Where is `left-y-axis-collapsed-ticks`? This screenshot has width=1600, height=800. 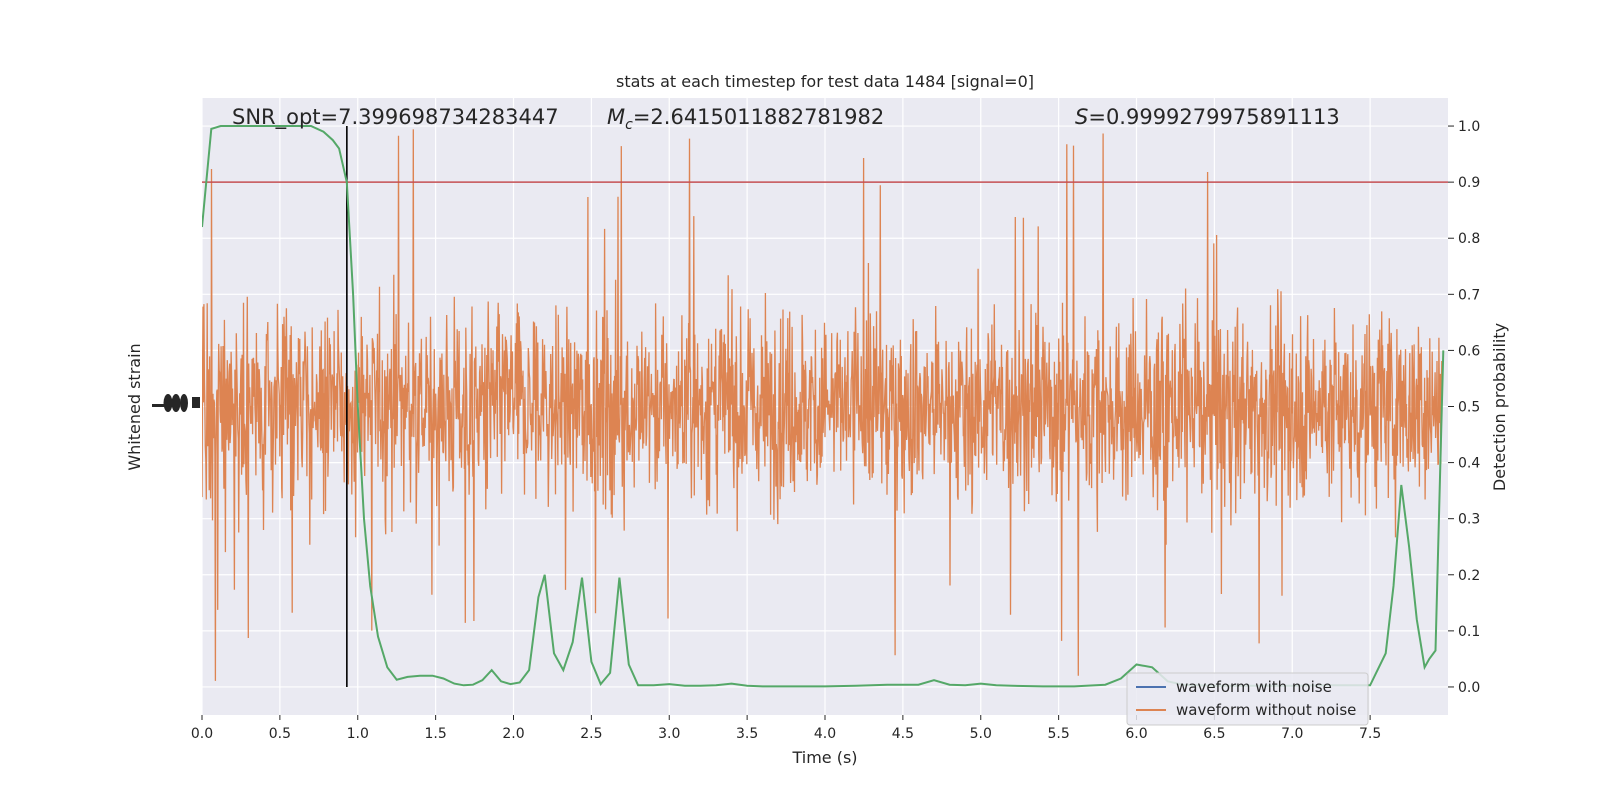
left-y-axis-collapsed-ticks is located at coordinates (176, 403).